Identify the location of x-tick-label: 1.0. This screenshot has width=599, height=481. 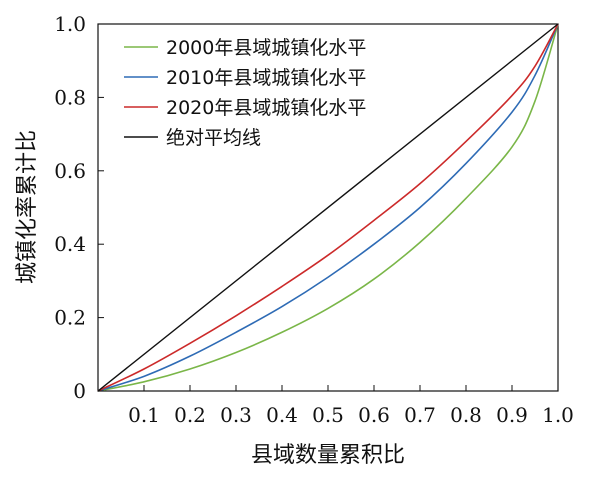
(558, 415).